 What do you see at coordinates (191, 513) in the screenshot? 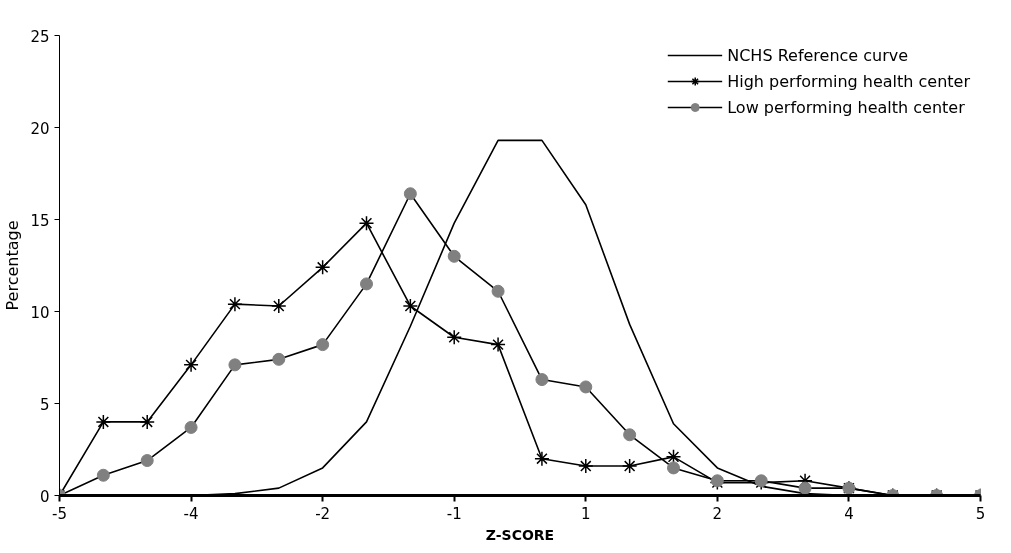
I see `x-tick-label: -4` at bounding box center [191, 513].